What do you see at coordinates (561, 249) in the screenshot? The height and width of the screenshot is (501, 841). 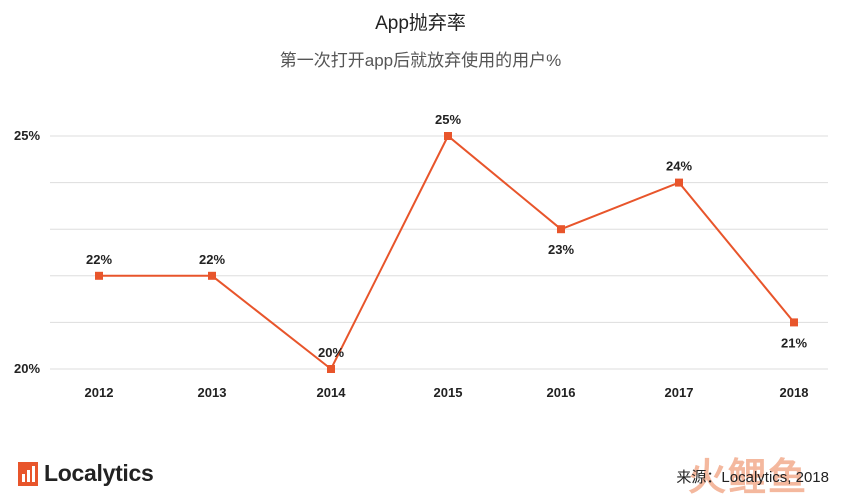 I see `data-label-2016: 23%` at bounding box center [561, 249].